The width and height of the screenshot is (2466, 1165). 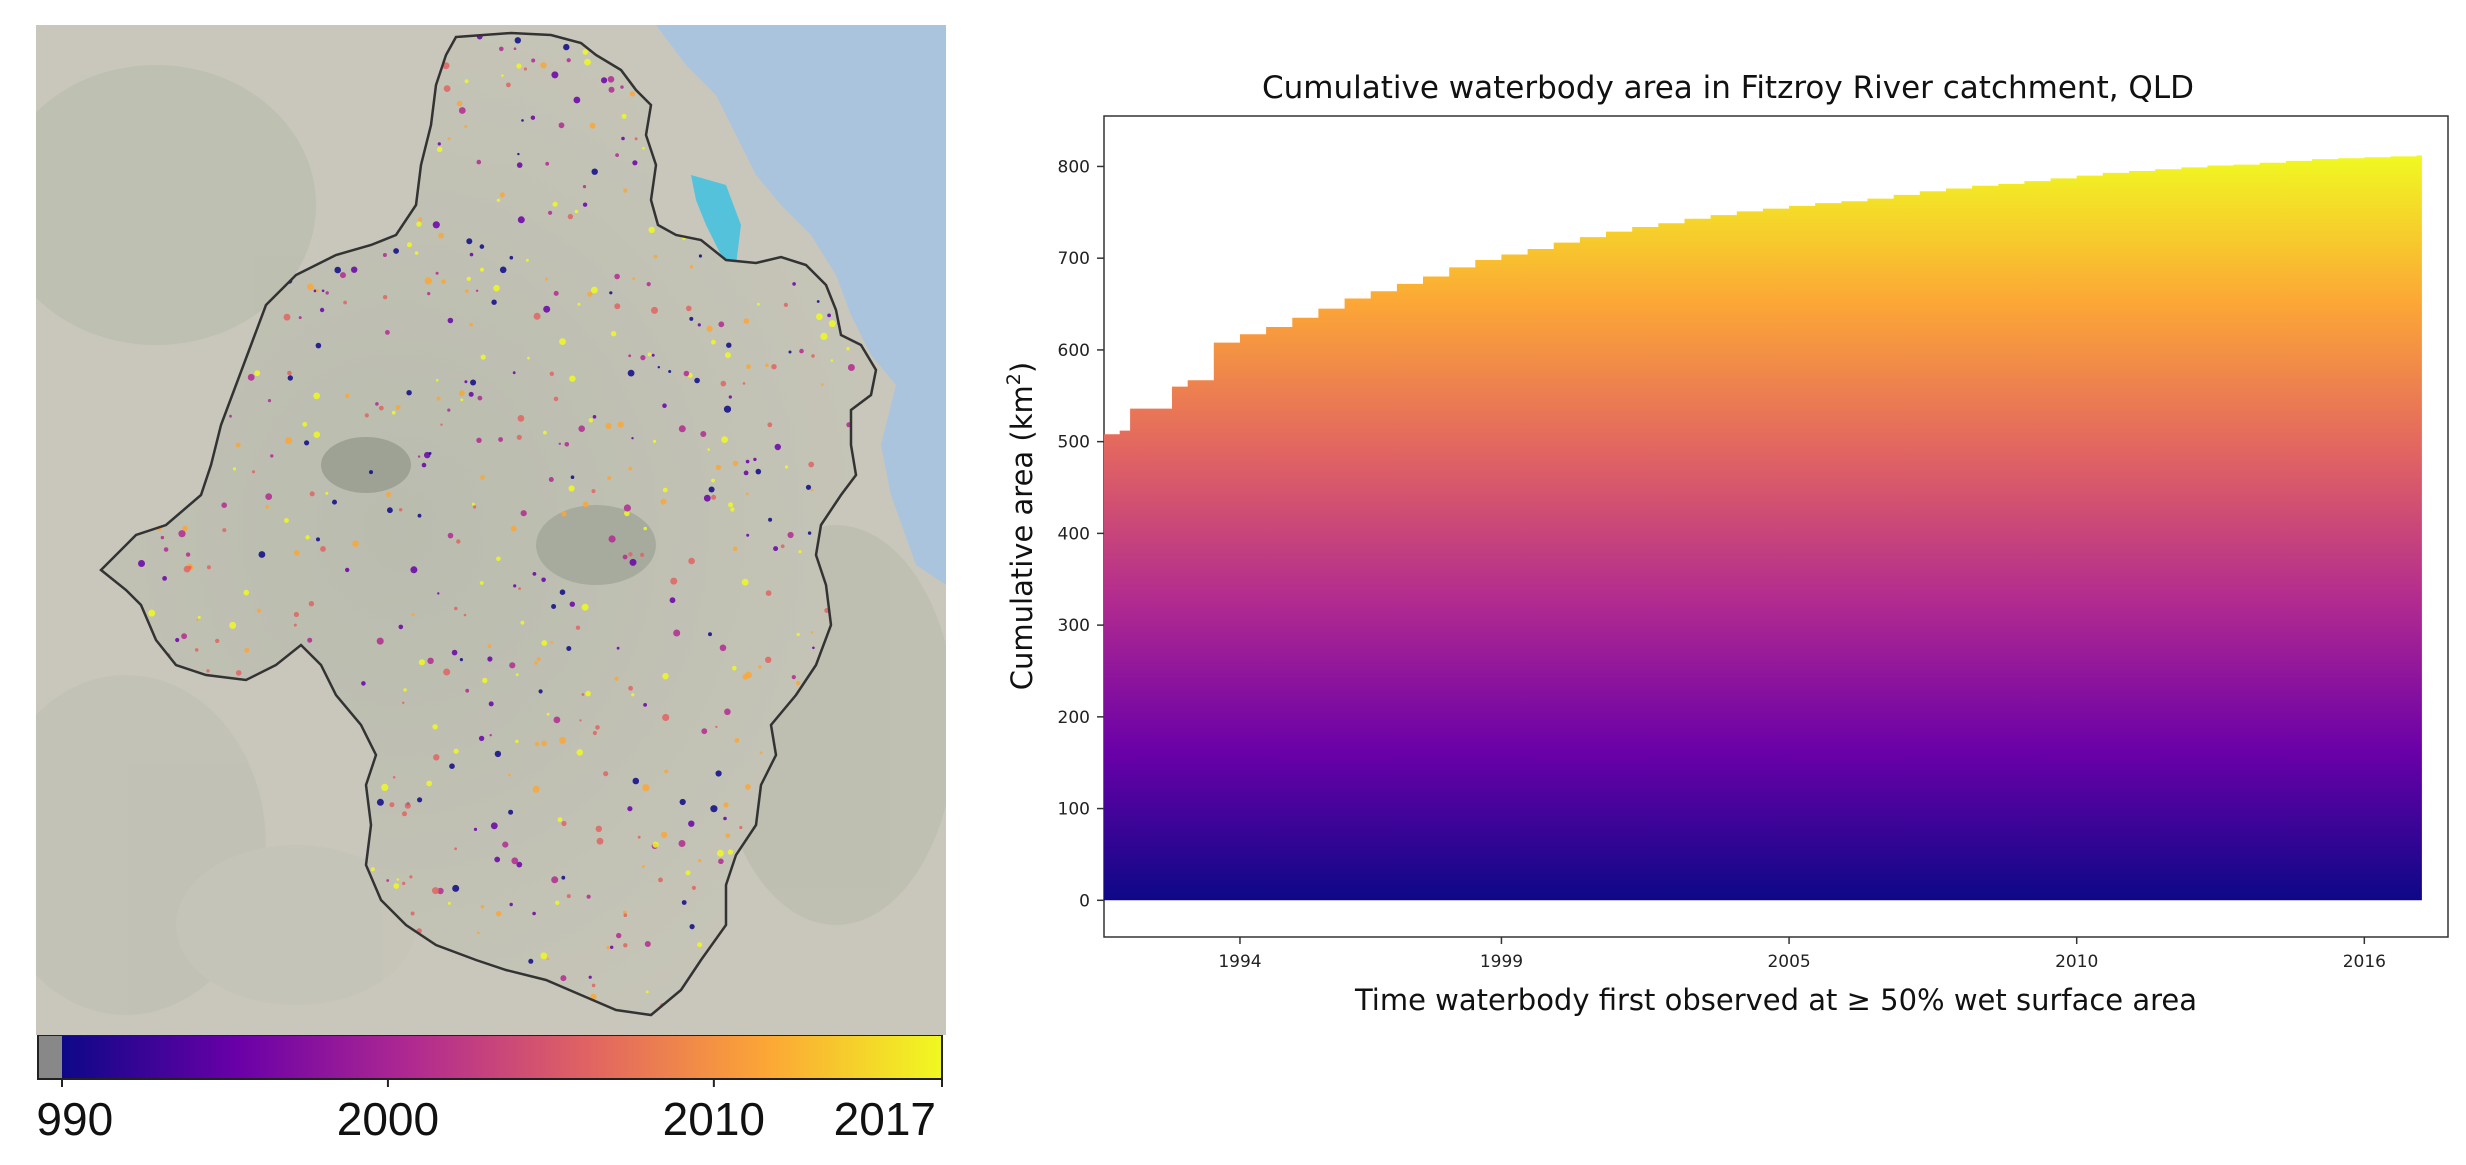 I want to click on y-tick-label: 200, so click(x=1074, y=718).